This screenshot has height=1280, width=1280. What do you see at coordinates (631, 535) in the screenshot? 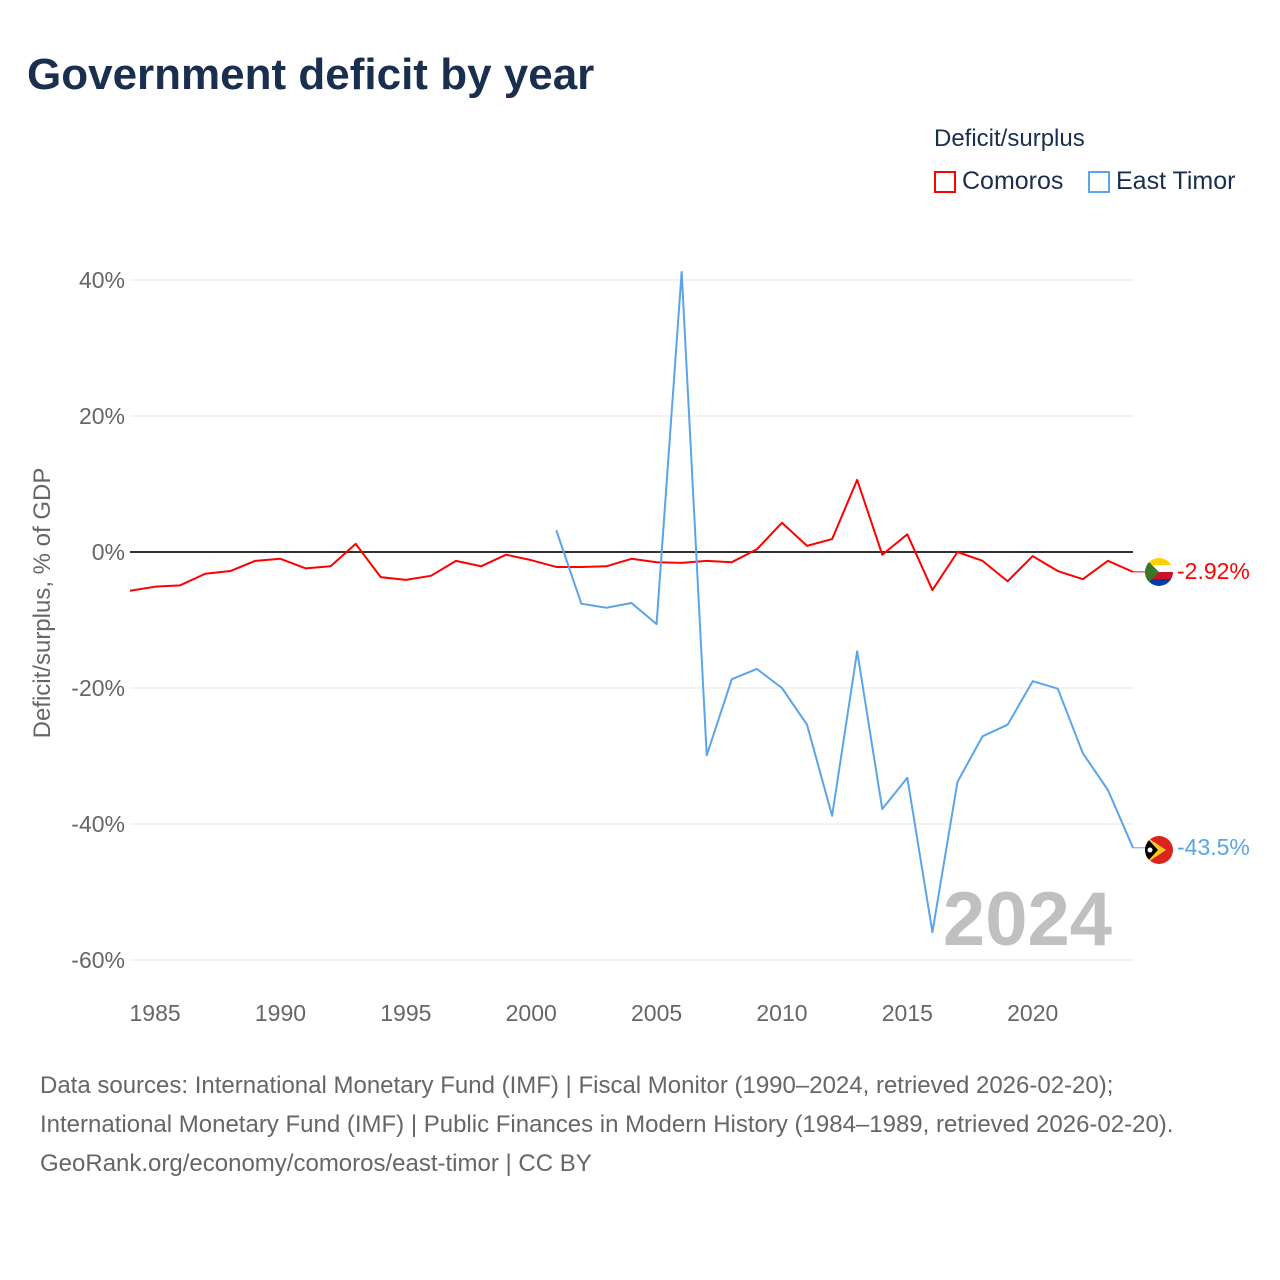
I see `series-line-comoros` at bounding box center [631, 535].